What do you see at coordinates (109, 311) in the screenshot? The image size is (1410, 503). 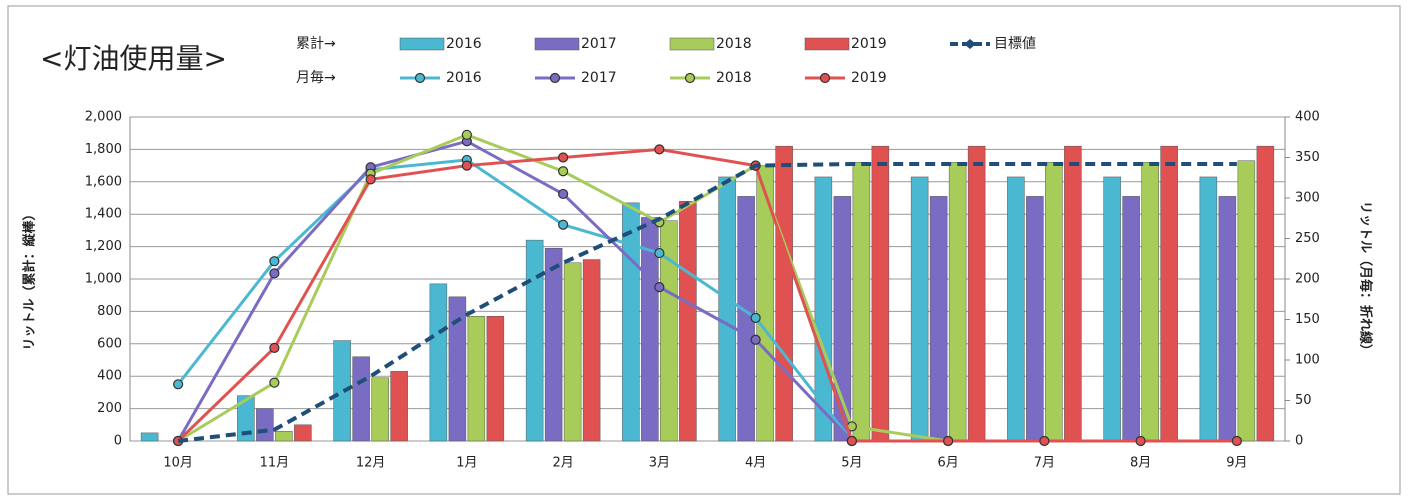 I see `y-tick-label: 800` at bounding box center [109, 311].